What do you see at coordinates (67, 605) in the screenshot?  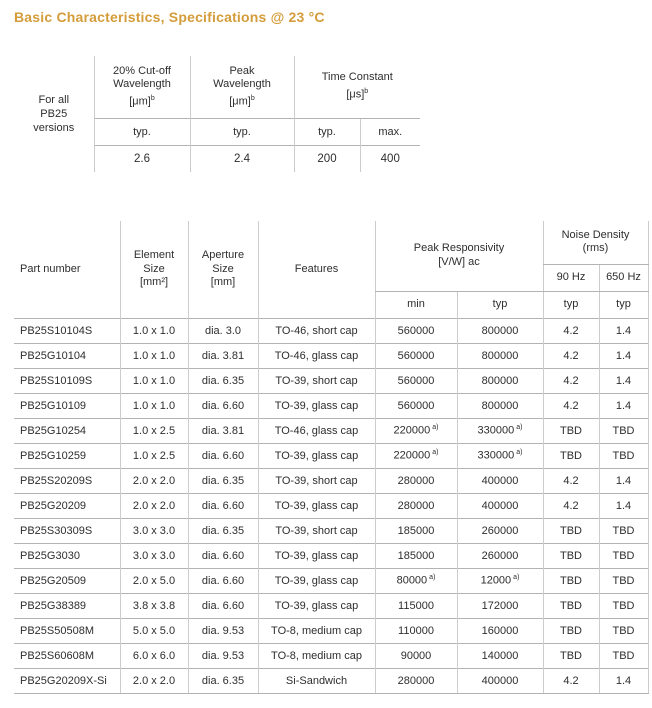 I see `part-number-cell: PB25G38389` at bounding box center [67, 605].